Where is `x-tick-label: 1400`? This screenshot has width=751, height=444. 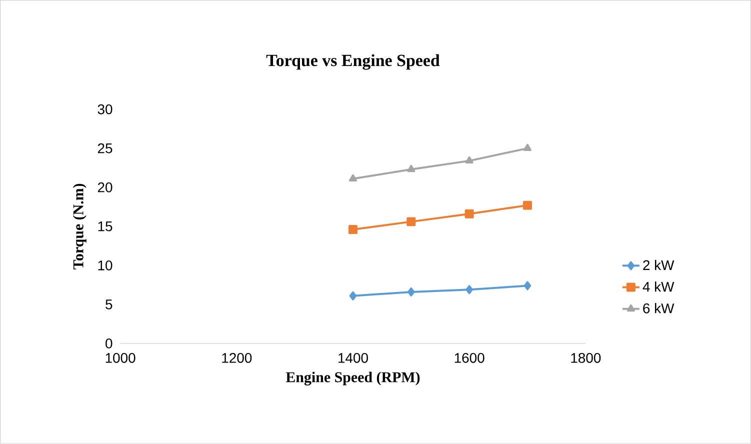
x-tick-label: 1400 is located at coordinates (353, 358).